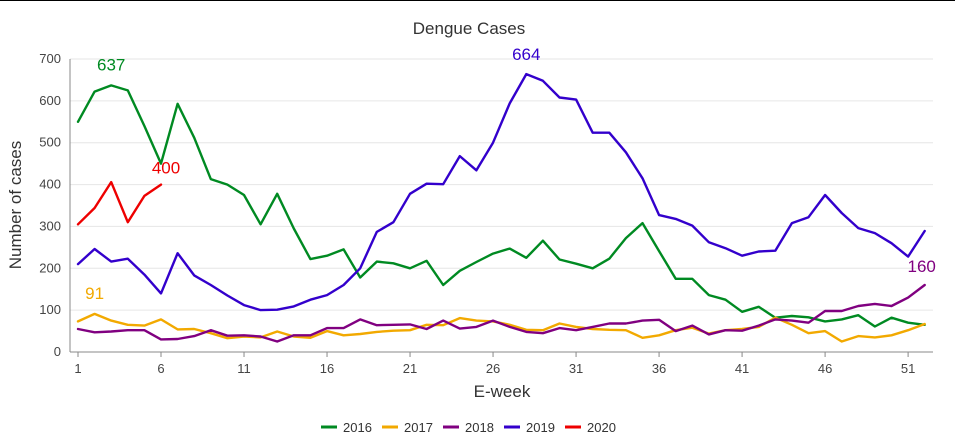  What do you see at coordinates (410, 368) in the screenshot?
I see `x-tick-label: 21` at bounding box center [410, 368].